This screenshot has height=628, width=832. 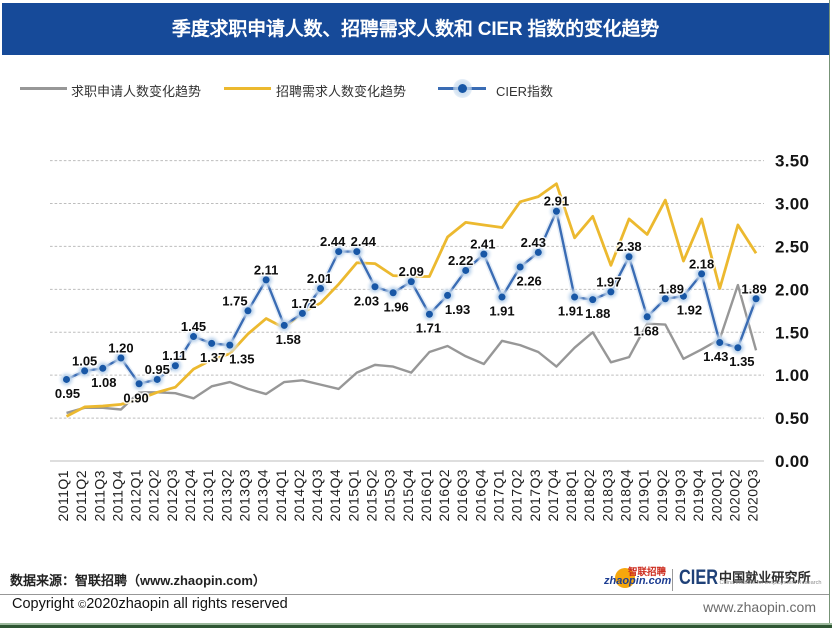 I want to click on svg-text: 2.00, so click(x=792, y=289).